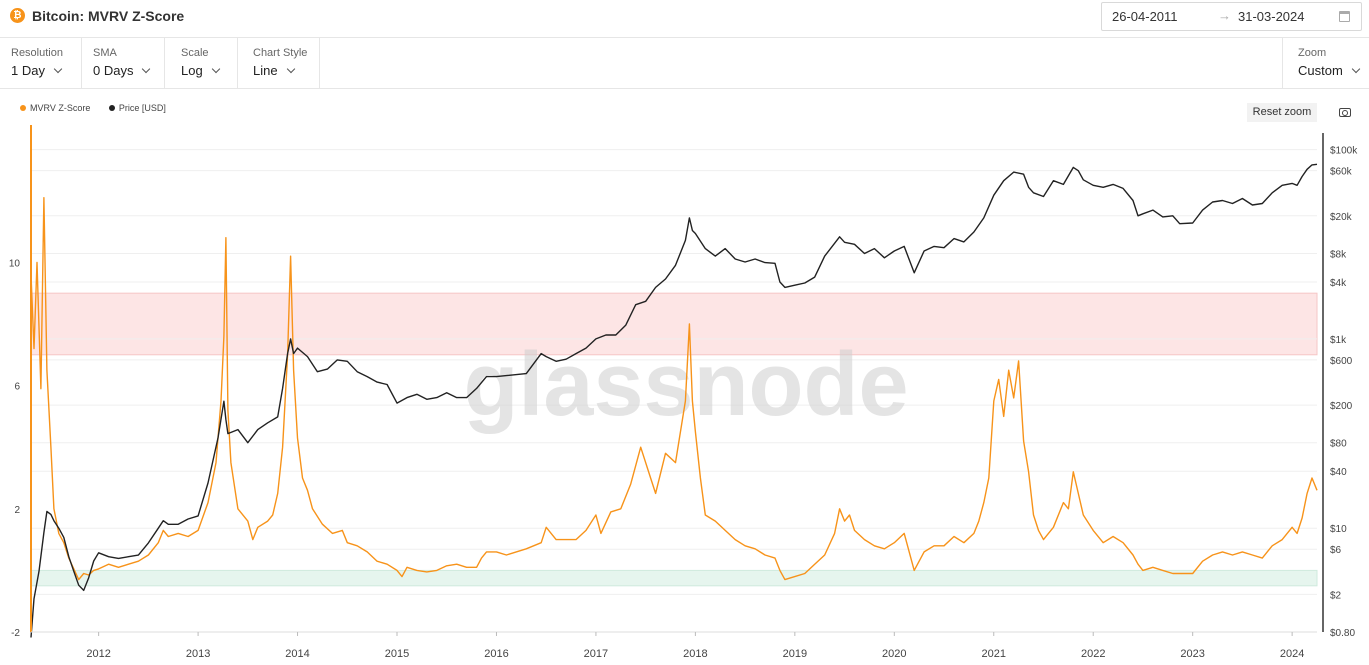 The width and height of the screenshot is (1369, 665). What do you see at coordinates (101, 108) in the screenshot?
I see `chart-legend: MVRV Z-Score Price [USD]` at bounding box center [101, 108].